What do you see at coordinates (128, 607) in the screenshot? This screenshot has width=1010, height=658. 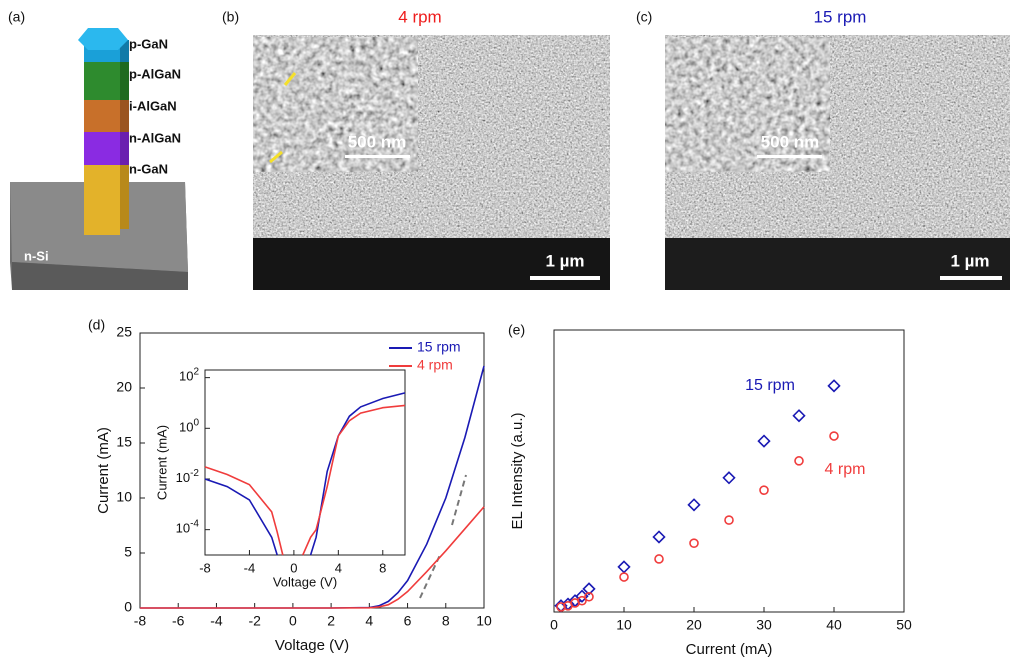 I see `y-tick-label: 0` at bounding box center [128, 607].